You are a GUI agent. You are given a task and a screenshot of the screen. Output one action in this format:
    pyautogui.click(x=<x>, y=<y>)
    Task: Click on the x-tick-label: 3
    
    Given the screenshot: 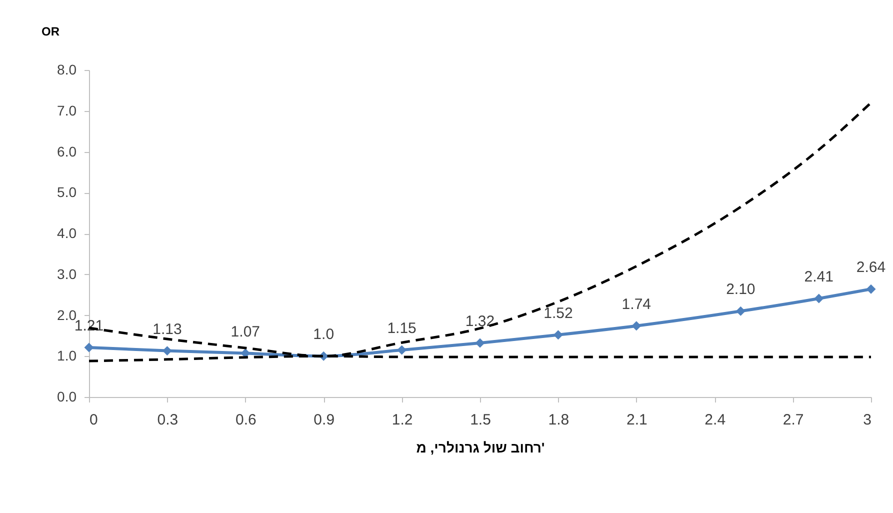 What is the action you would take?
    pyautogui.click(x=867, y=420)
    